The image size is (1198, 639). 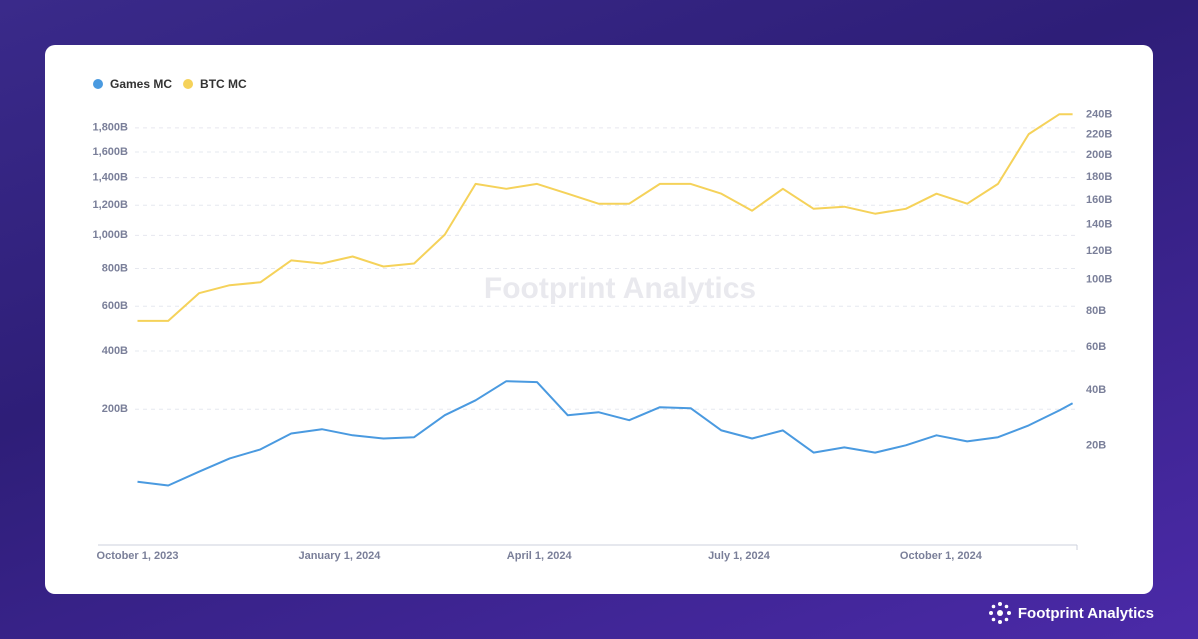 I want to click on y2-tick-label: 240B, so click(x=1099, y=115).